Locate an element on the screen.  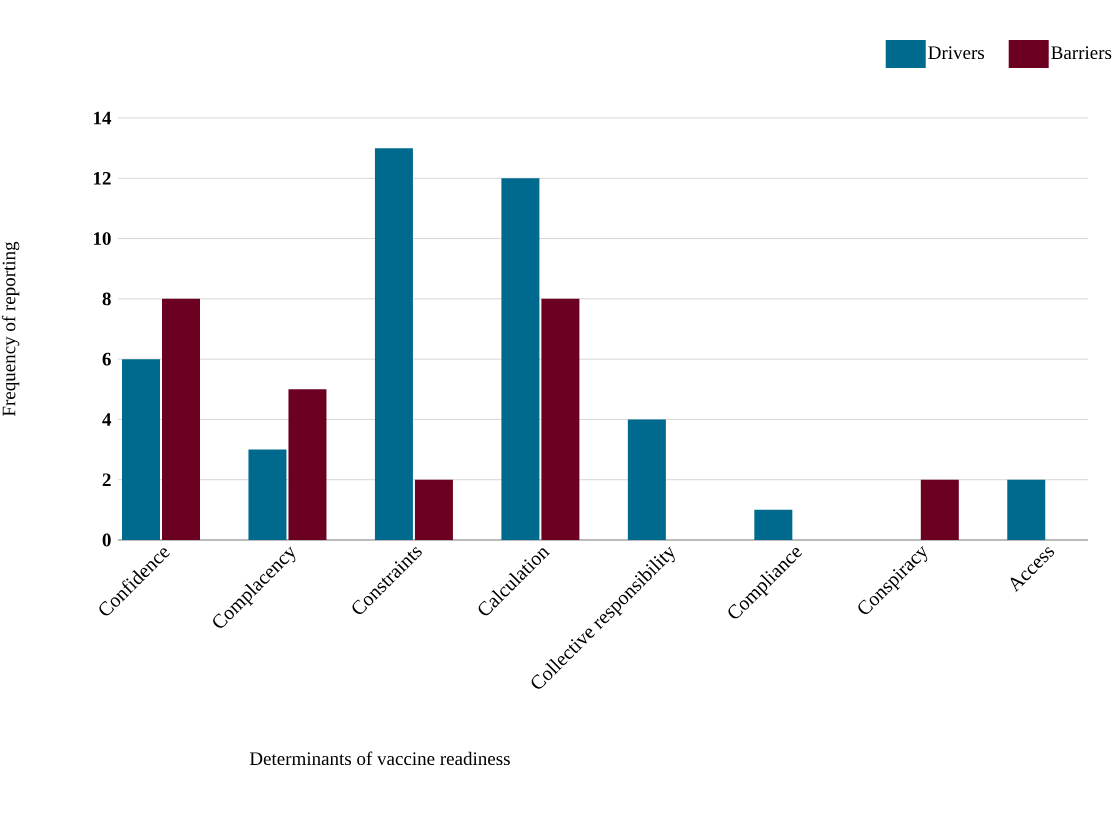
y-tick-label: 0 is located at coordinates (106, 540).